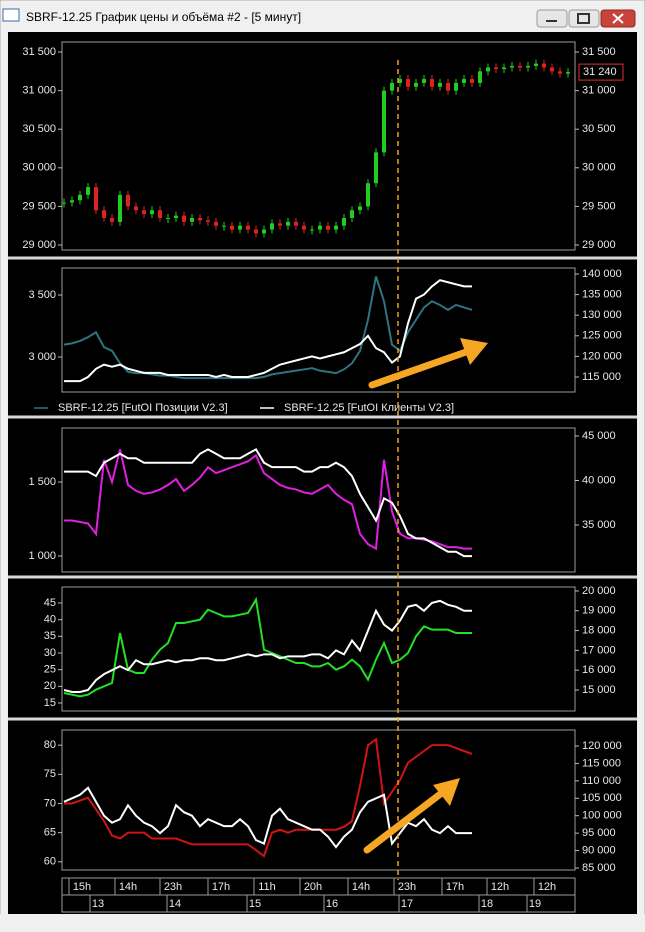 Image resolution: width=645 pixels, height=932 pixels. What do you see at coordinates (50, 686) in the screenshot?
I see `y-tick-label: 20` at bounding box center [50, 686].